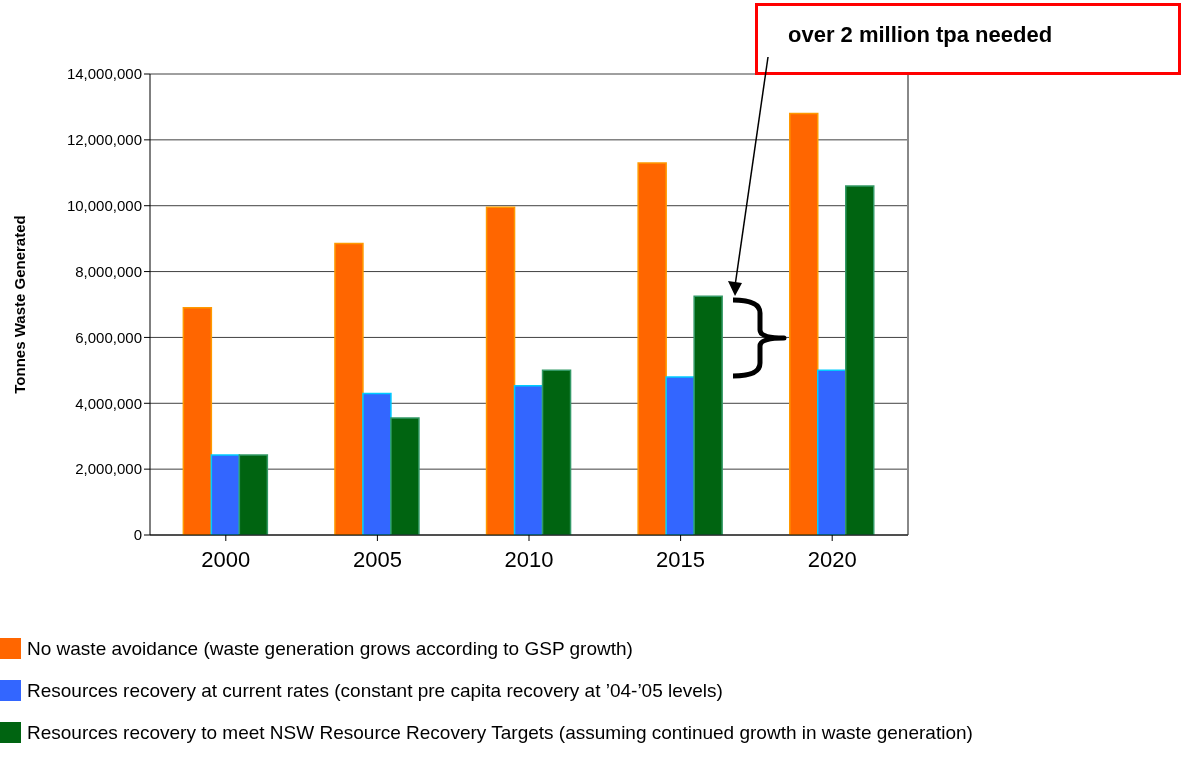 This screenshot has width=1197, height=783. Describe the element at coordinates (108, 271) in the screenshot. I see `y-tick-label: 8,000,000` at that location.